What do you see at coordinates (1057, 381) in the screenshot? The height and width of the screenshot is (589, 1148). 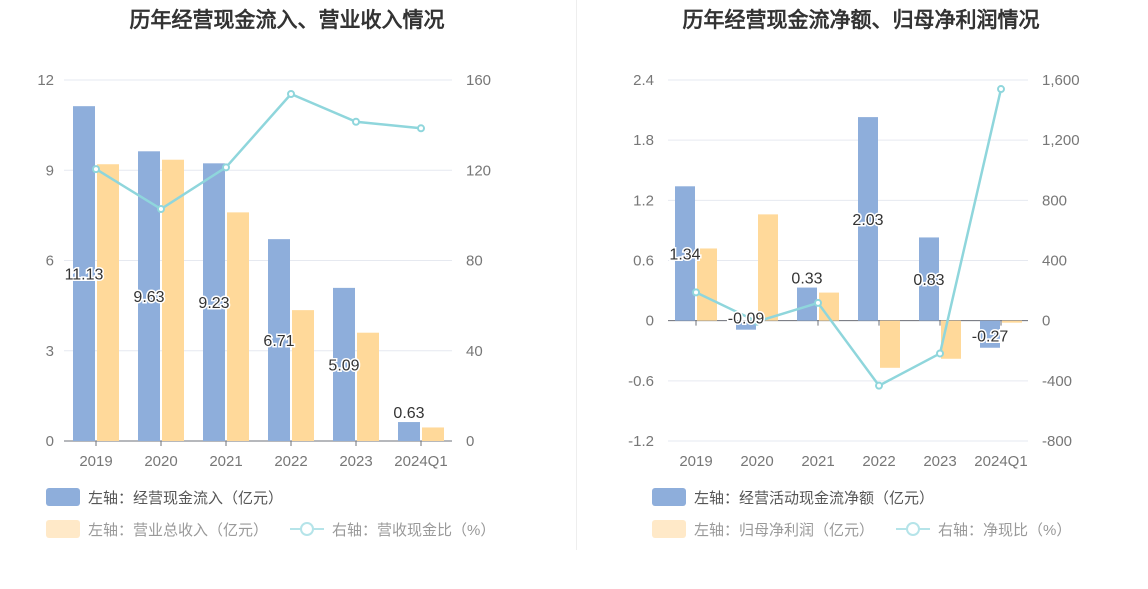 I see `right-axis-tick-label: -400` at bounding box center [1057, 381].